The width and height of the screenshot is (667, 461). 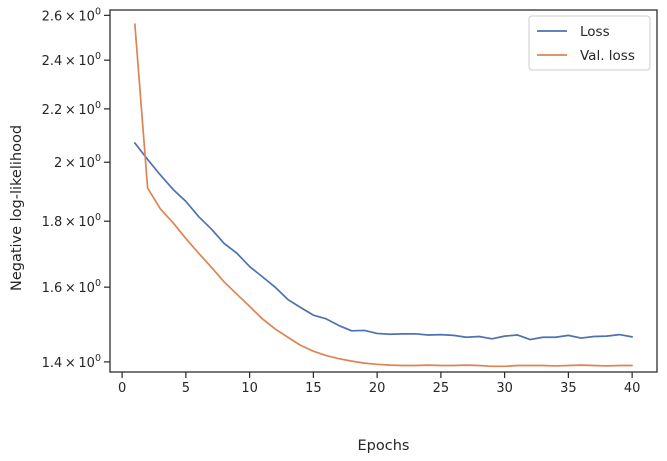 I want to click on y-tick-label: 2.2 × 100, so click(x=71, y=109).